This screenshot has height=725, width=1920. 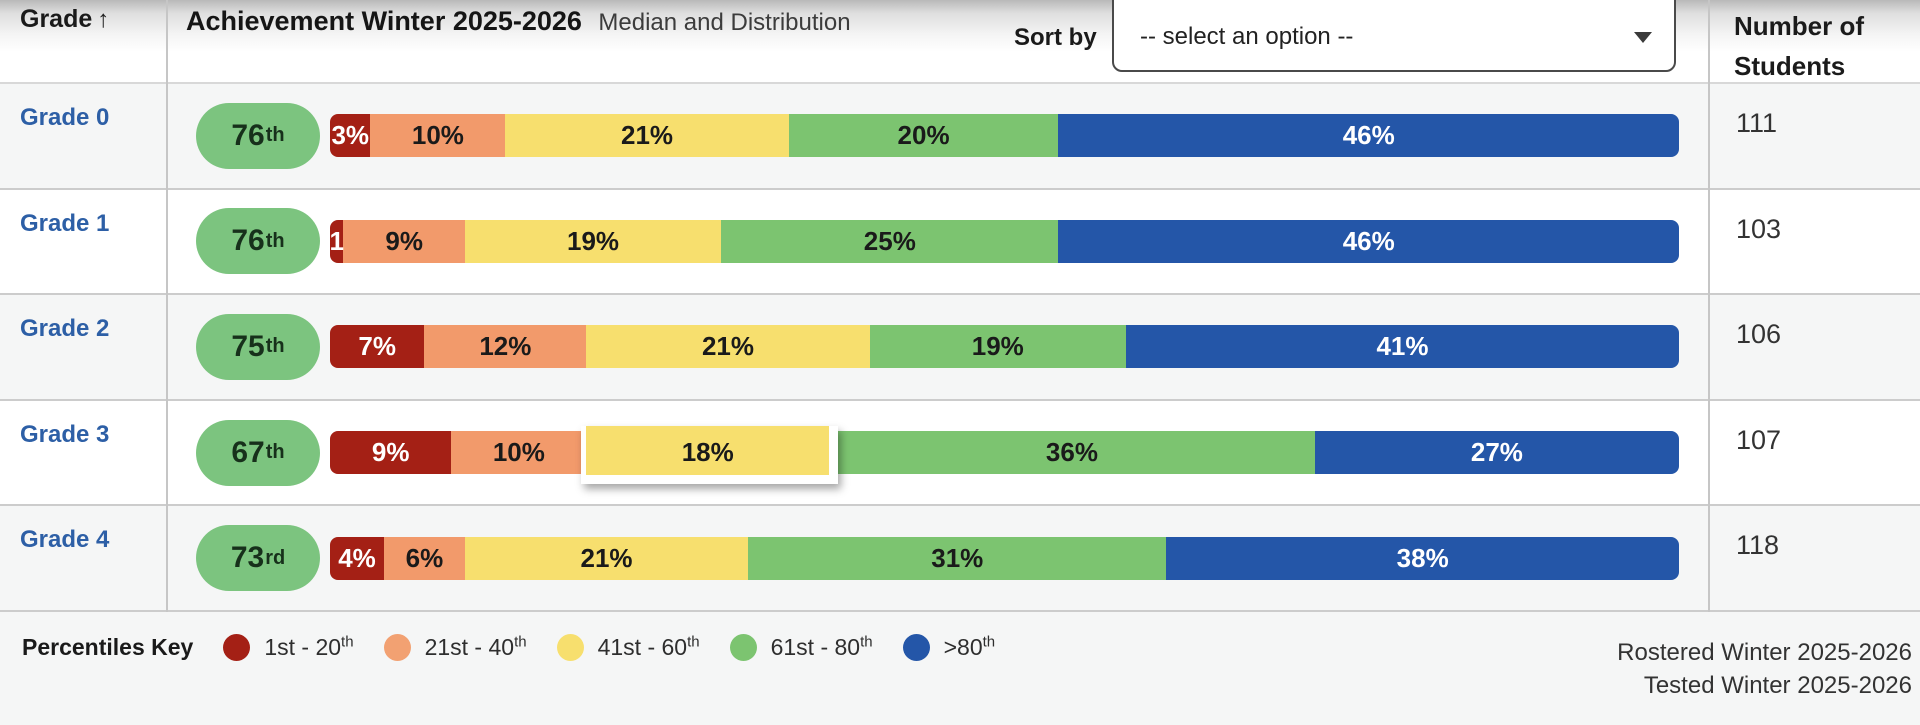 I want to click on grade-cell: Grade 3, so click(x=83, y=453).